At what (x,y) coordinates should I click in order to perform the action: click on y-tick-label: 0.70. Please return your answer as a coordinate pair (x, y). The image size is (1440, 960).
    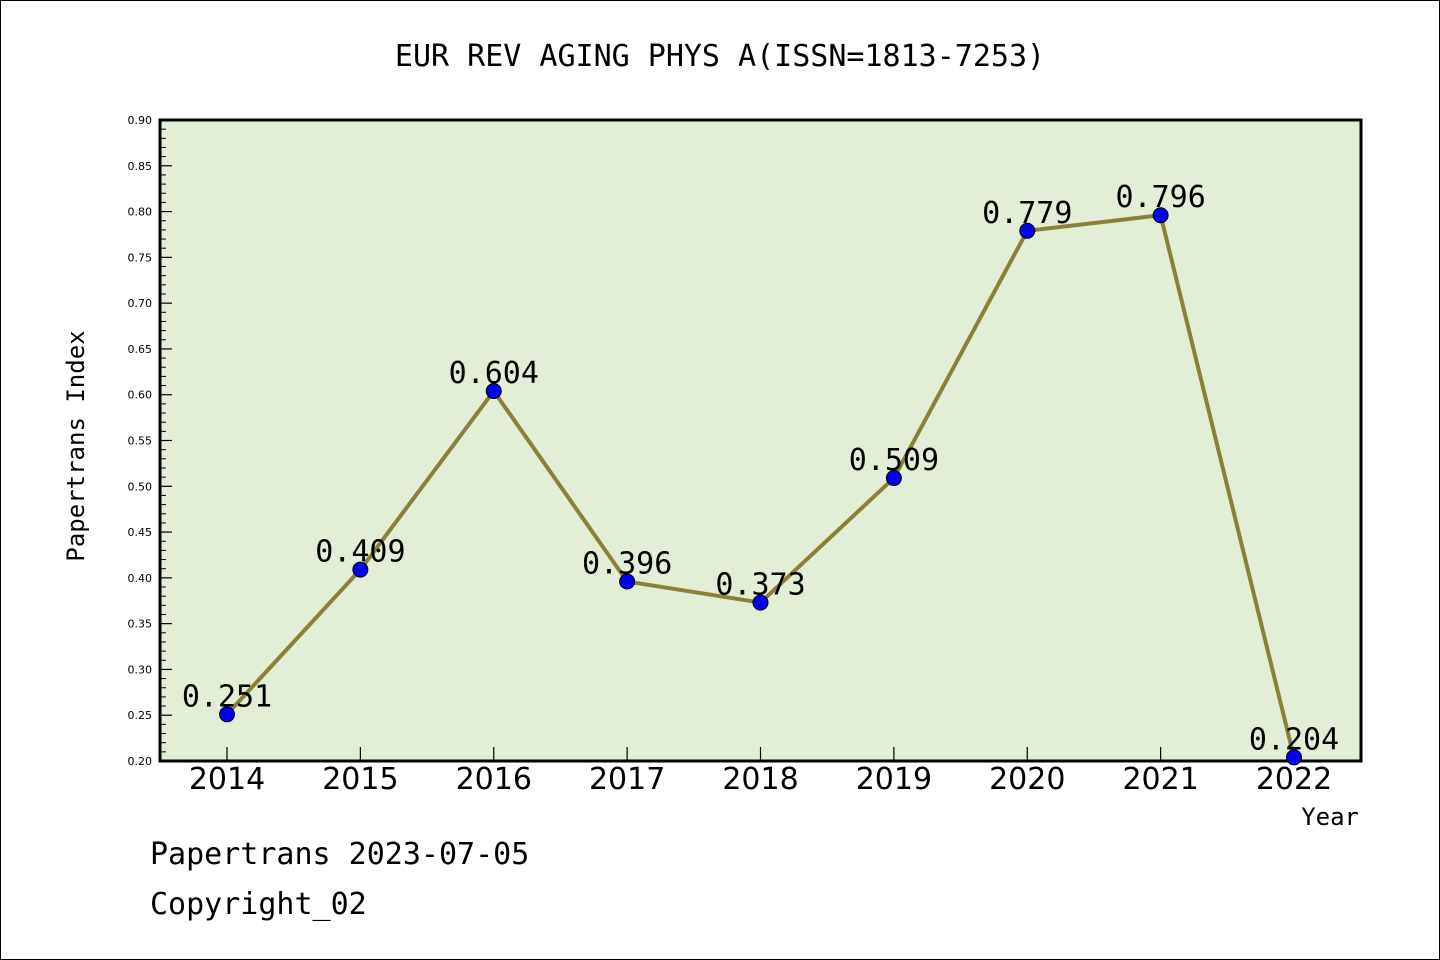
    Looking at the image, I should click on (140, 303).